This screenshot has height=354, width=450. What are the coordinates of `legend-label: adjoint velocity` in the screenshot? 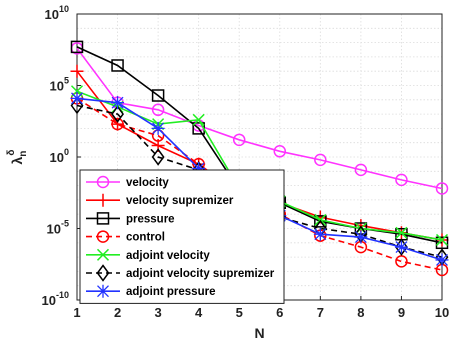 It's located at (168, 256).